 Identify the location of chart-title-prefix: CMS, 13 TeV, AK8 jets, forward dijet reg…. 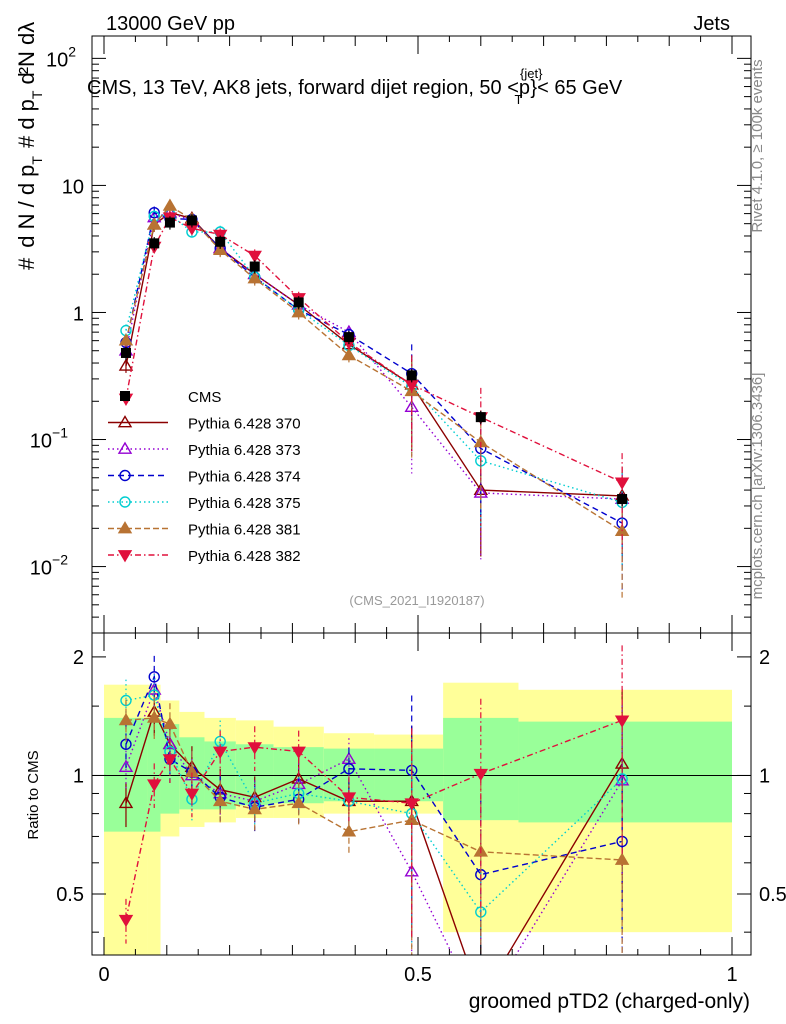
(308, 88).